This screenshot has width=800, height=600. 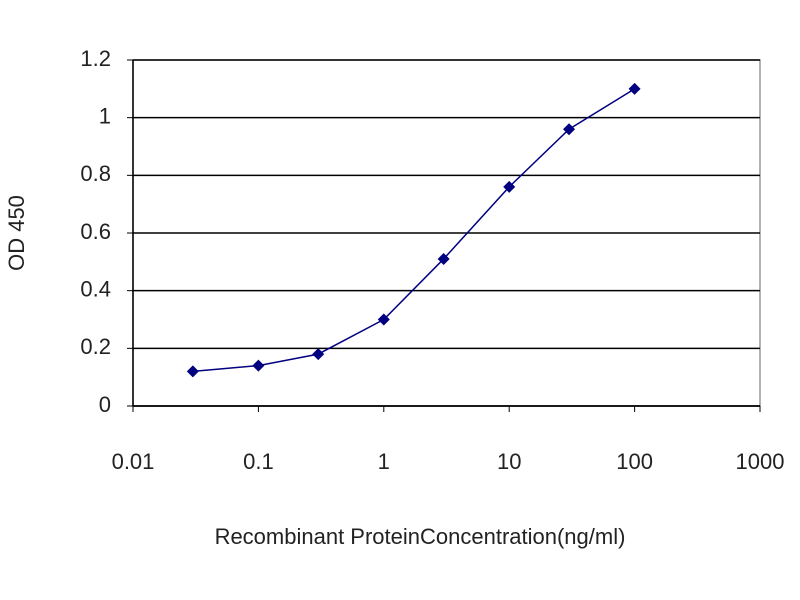 I want to click on x-tick-label: 0.1, so click(x=258, y=461).